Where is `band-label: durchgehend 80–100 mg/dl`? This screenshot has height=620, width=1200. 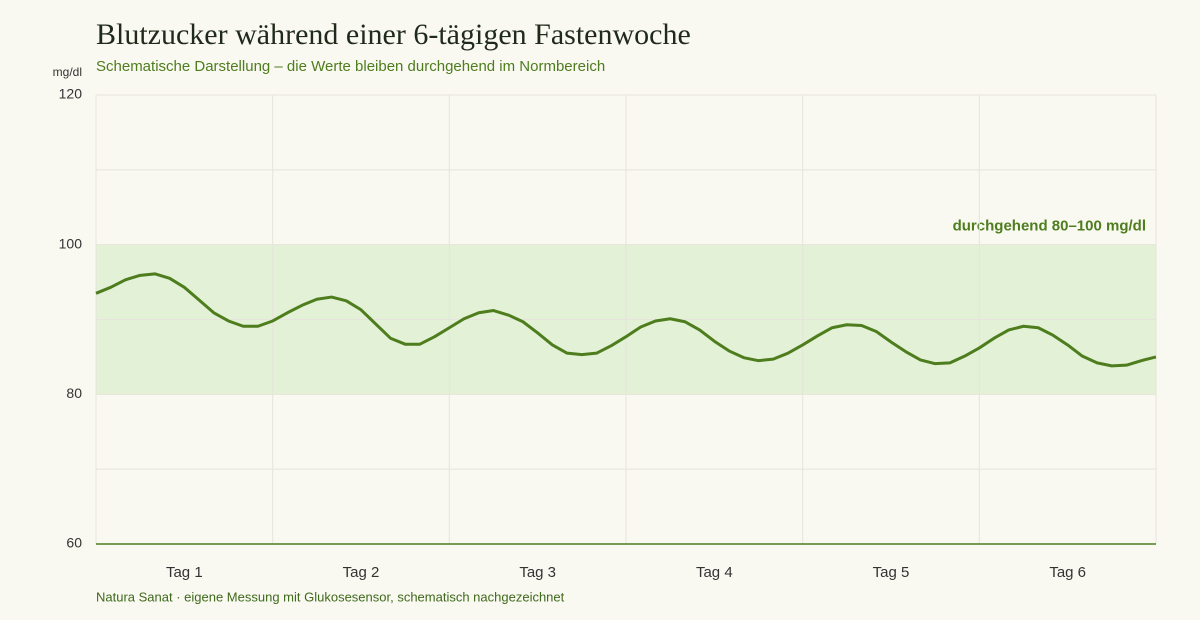 band-label: durchgehend 80–100 mg/dl is located at coordinates (1049, 226).